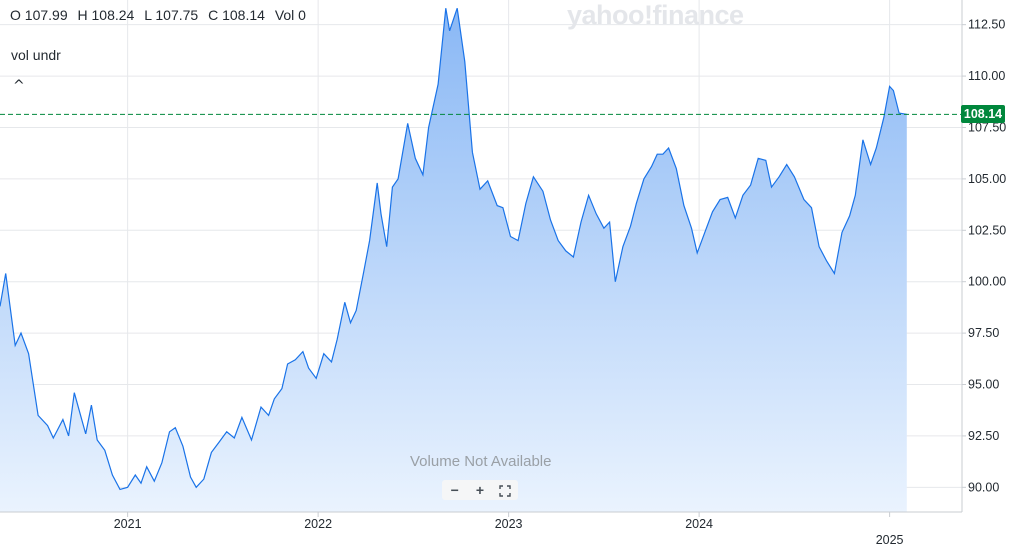 This screenshot has height=548, width=1024. What do you see at coordinates (983, 333) in the screenshot?
I see `y-tick-label: 97.50` at bounding box center [983, 333].